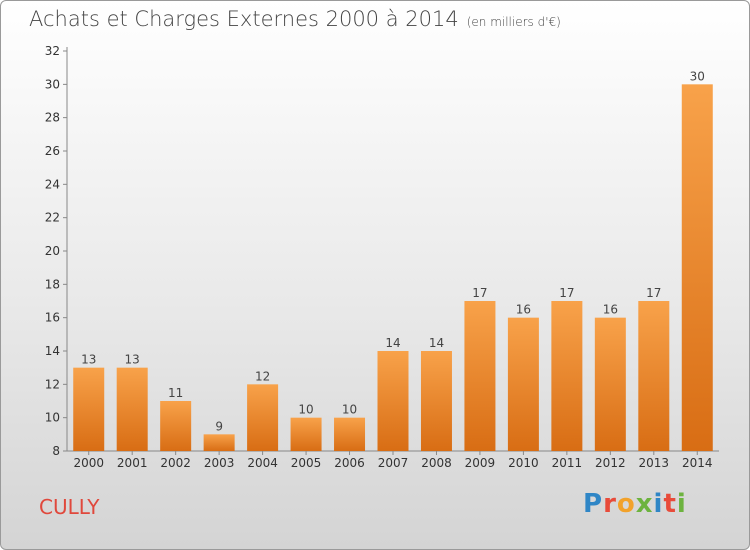 The height and width of the screenshot is (550, 750). I want to click on x-tick-label: 2013, so click(654, 463).